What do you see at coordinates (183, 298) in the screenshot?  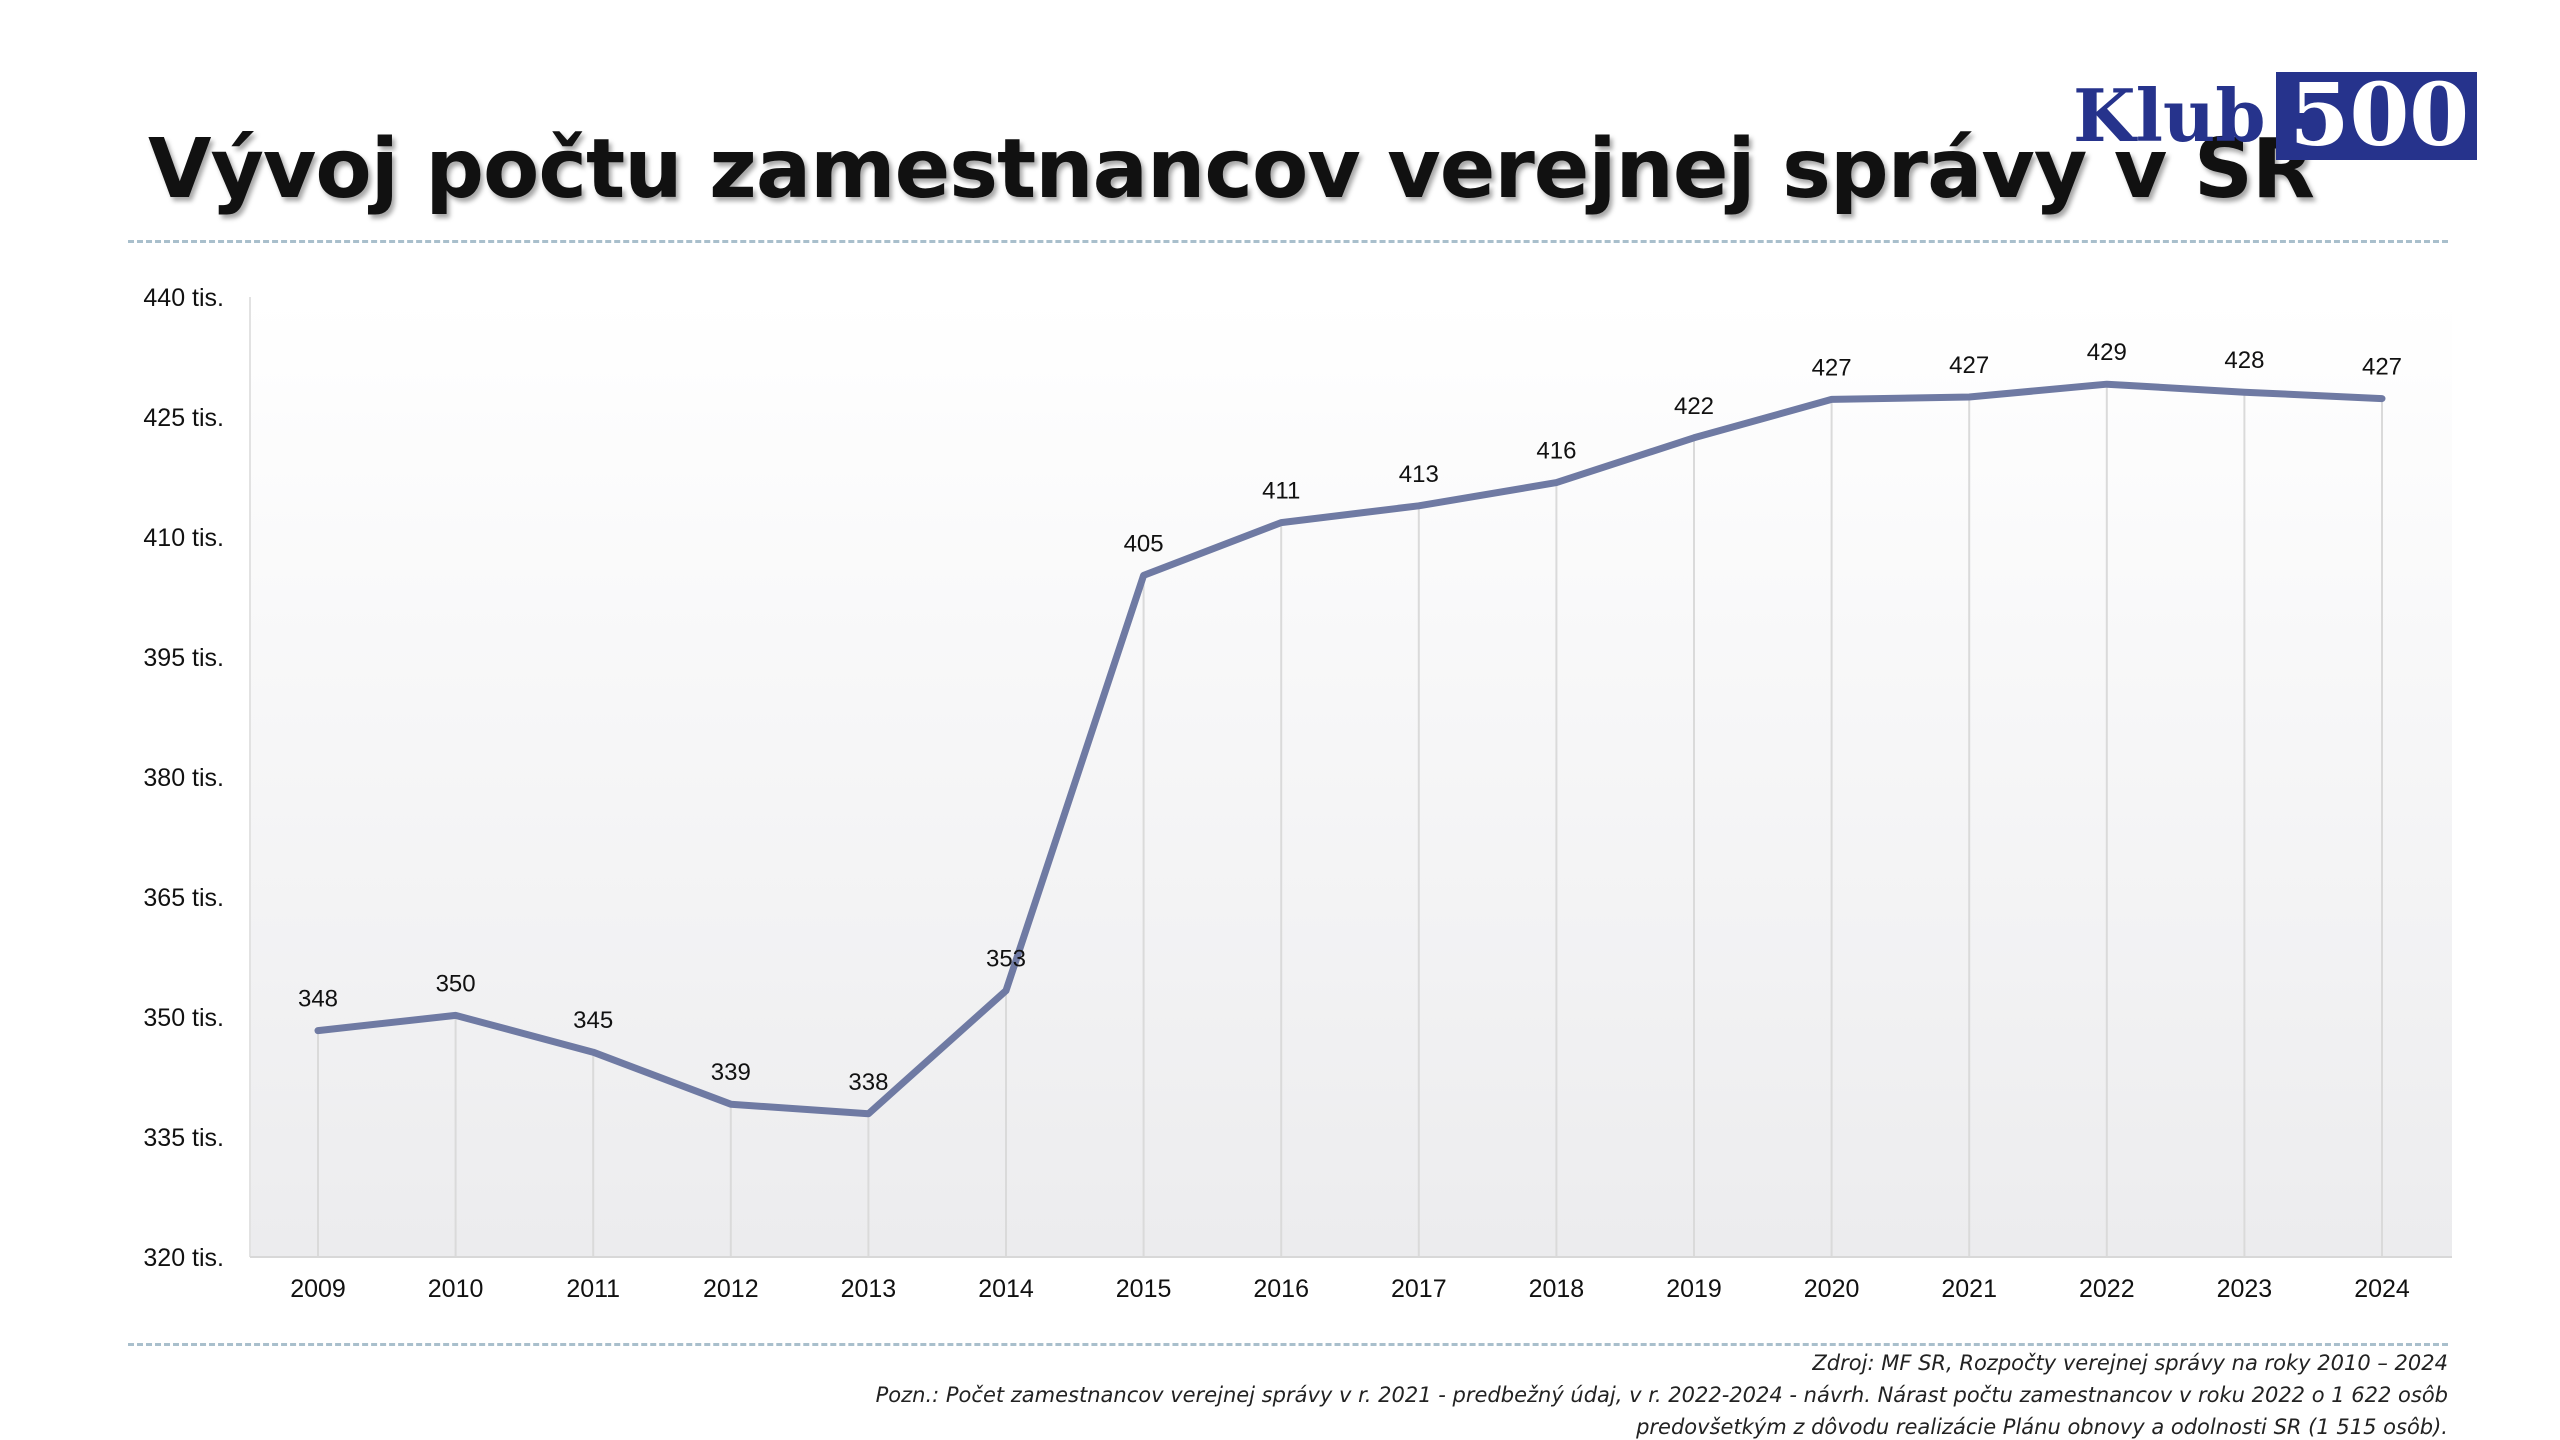 I see `y-tick-label: 440 tis.` at bounding box center [183, 298].